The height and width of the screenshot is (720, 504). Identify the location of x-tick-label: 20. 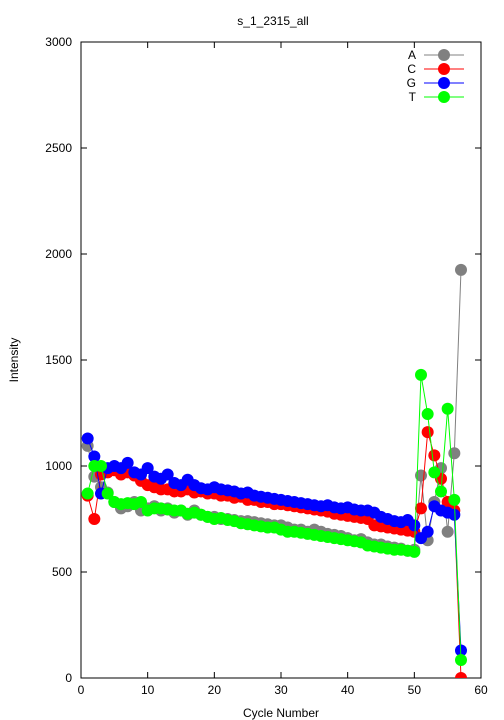
(215, 690).